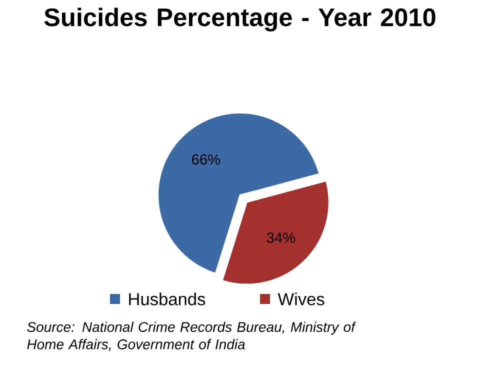 The image size is (480, 375). Describe the element at coordinates (301, 299) in the screenshot. I see `legend-label: Wives` at that location.